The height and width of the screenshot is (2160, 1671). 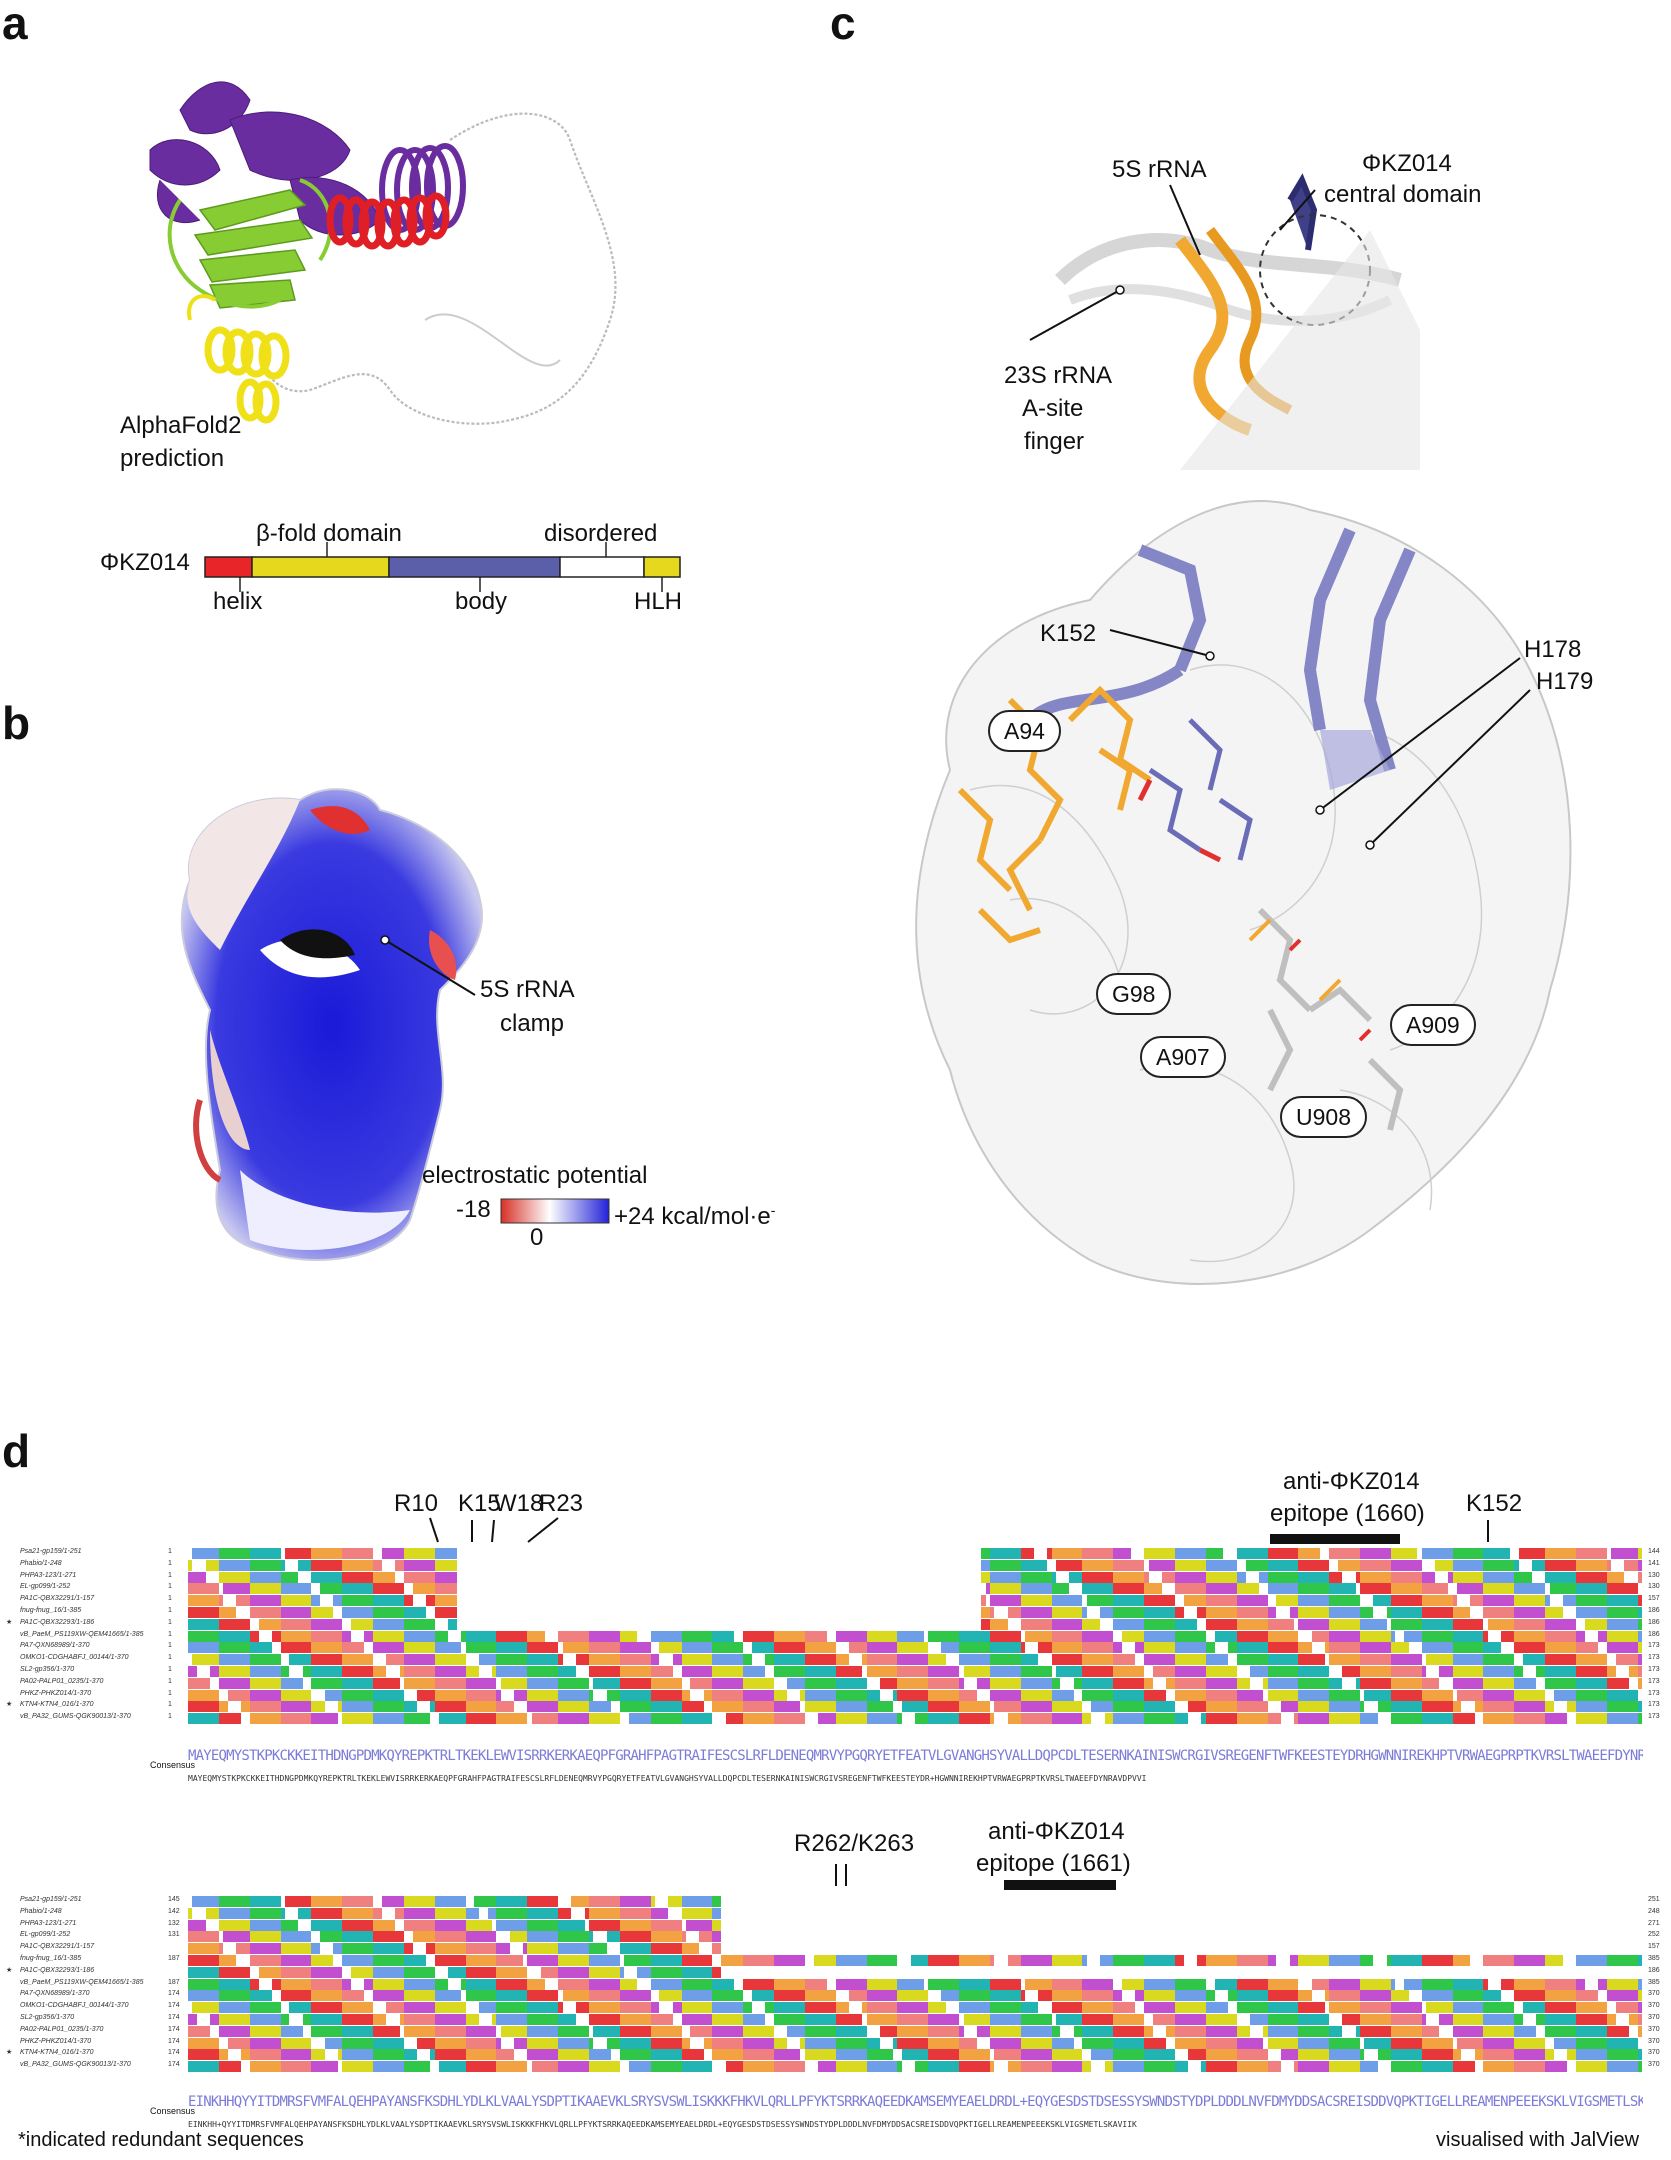 What do you see at coordinates (174, 1899) in the screenshot?
I see `seq-start: 145` at bounding box center [174, 1899].